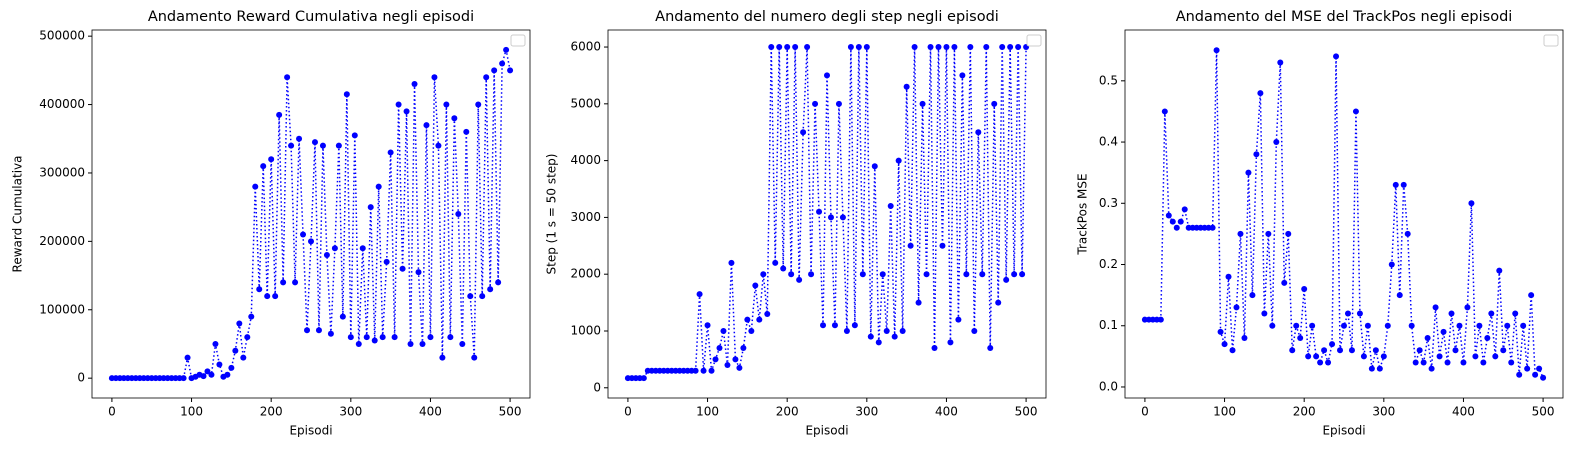 The image size is (1593, 454). What do you see at coordinates (585, 330) in the screenshot?
I see `y-tick-label: 1000` at bounding box center [585, 330].